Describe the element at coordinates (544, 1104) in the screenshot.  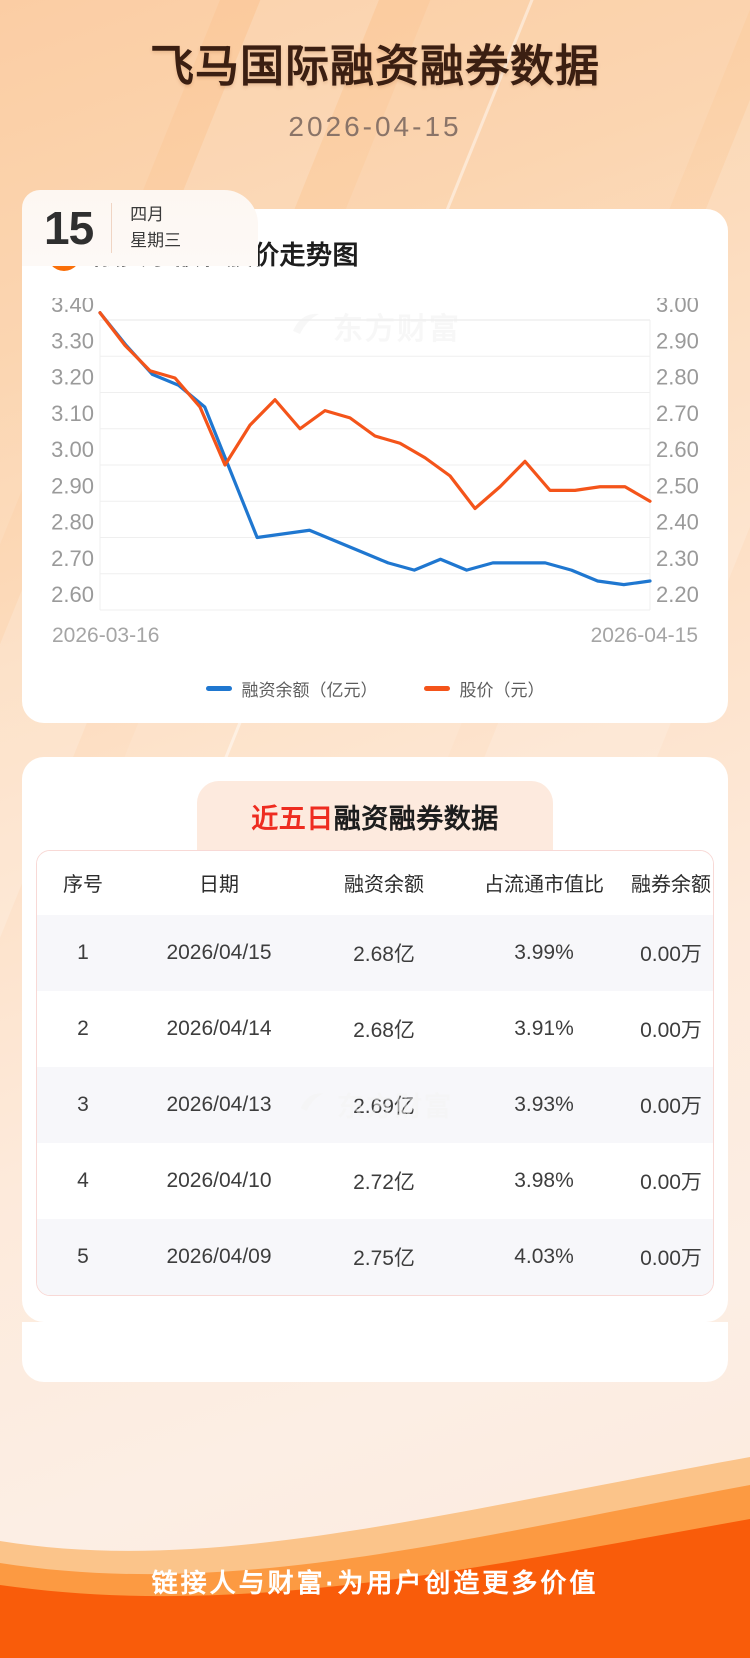
I see `cell-pct-float-cap: 3.93%` at that location.